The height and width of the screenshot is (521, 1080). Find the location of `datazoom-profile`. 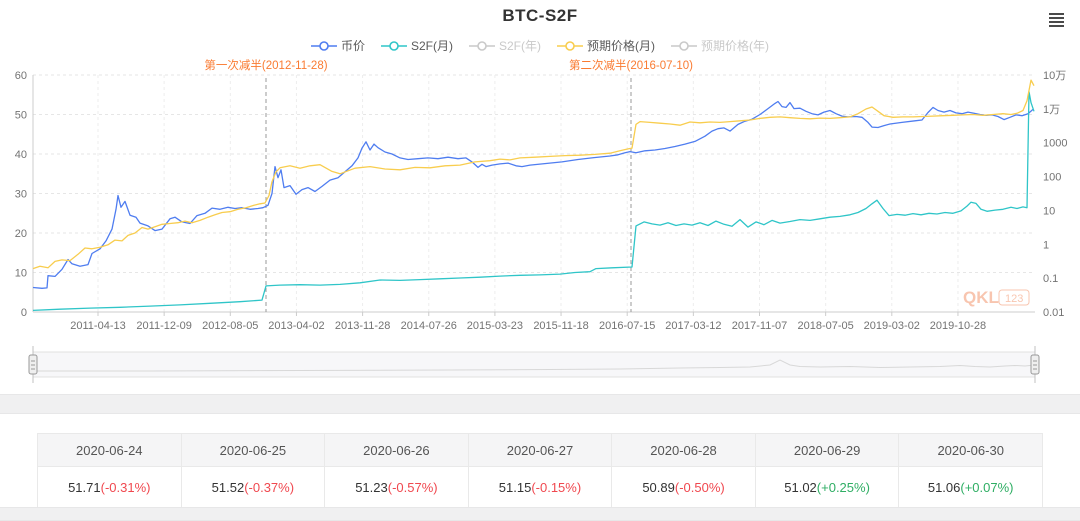

datazoom-profile is located at coordinates (534, 365).